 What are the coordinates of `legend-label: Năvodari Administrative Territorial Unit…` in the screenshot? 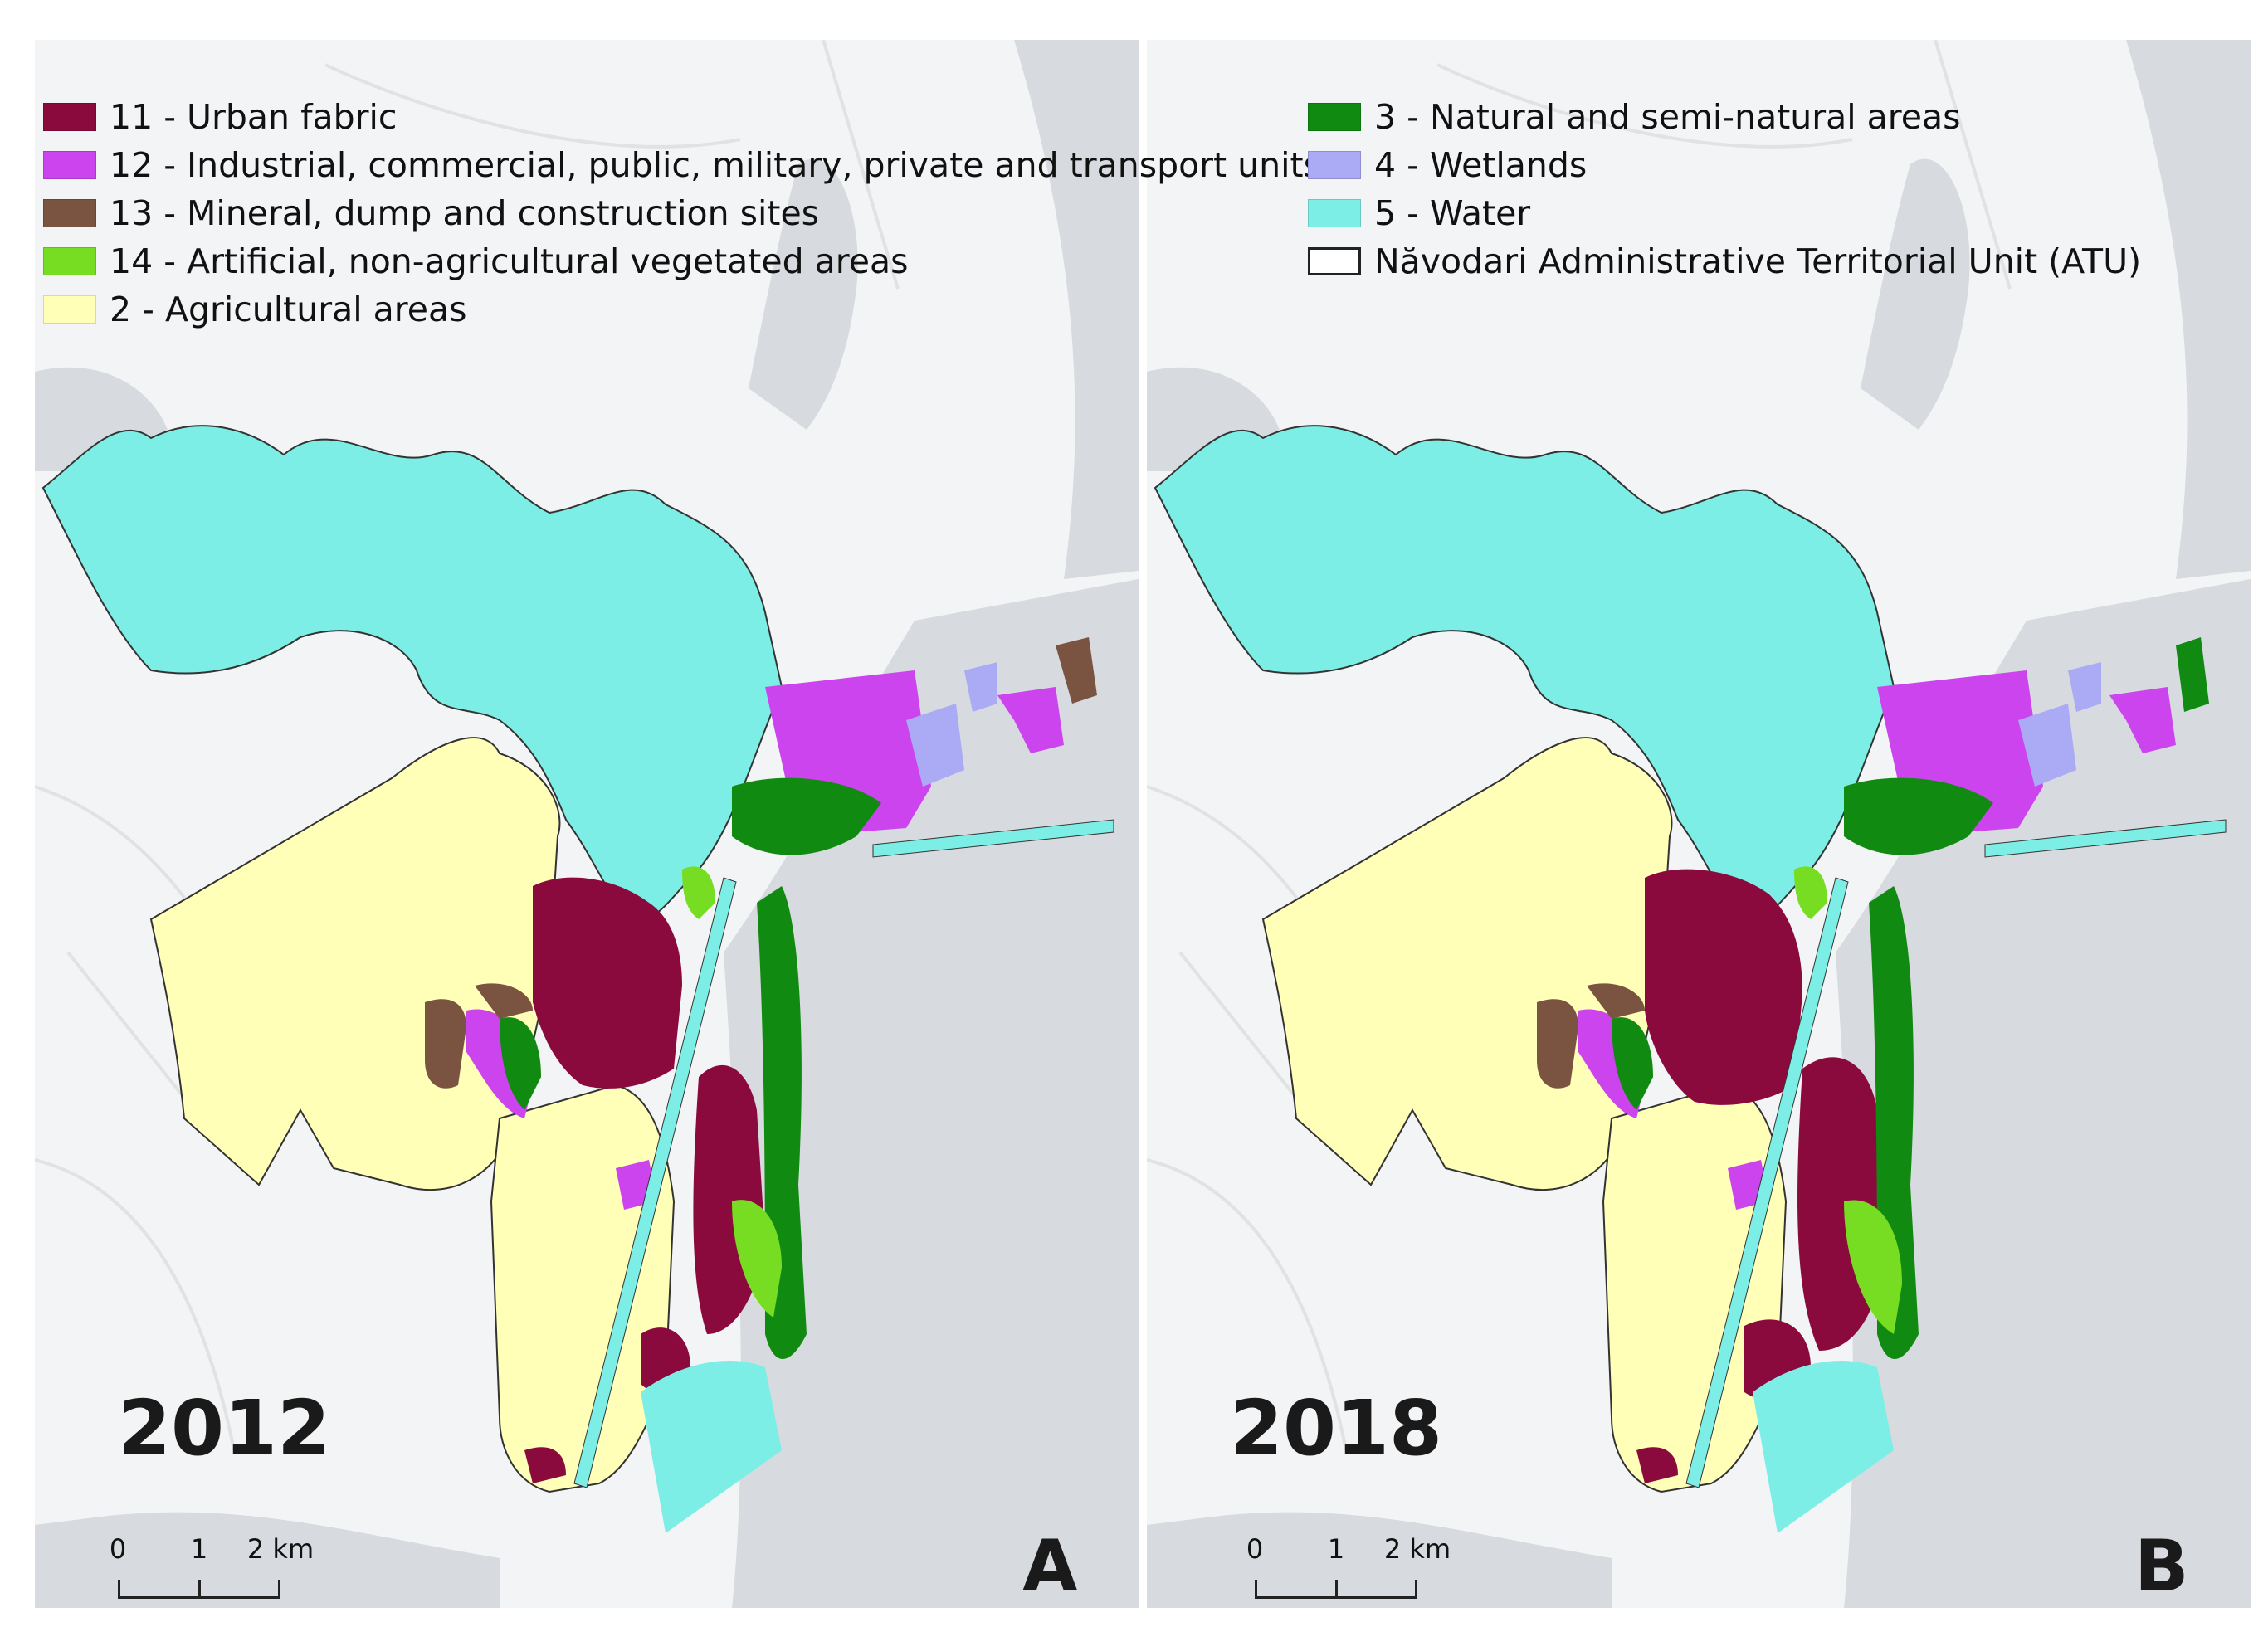 It's located at (1758, 261).